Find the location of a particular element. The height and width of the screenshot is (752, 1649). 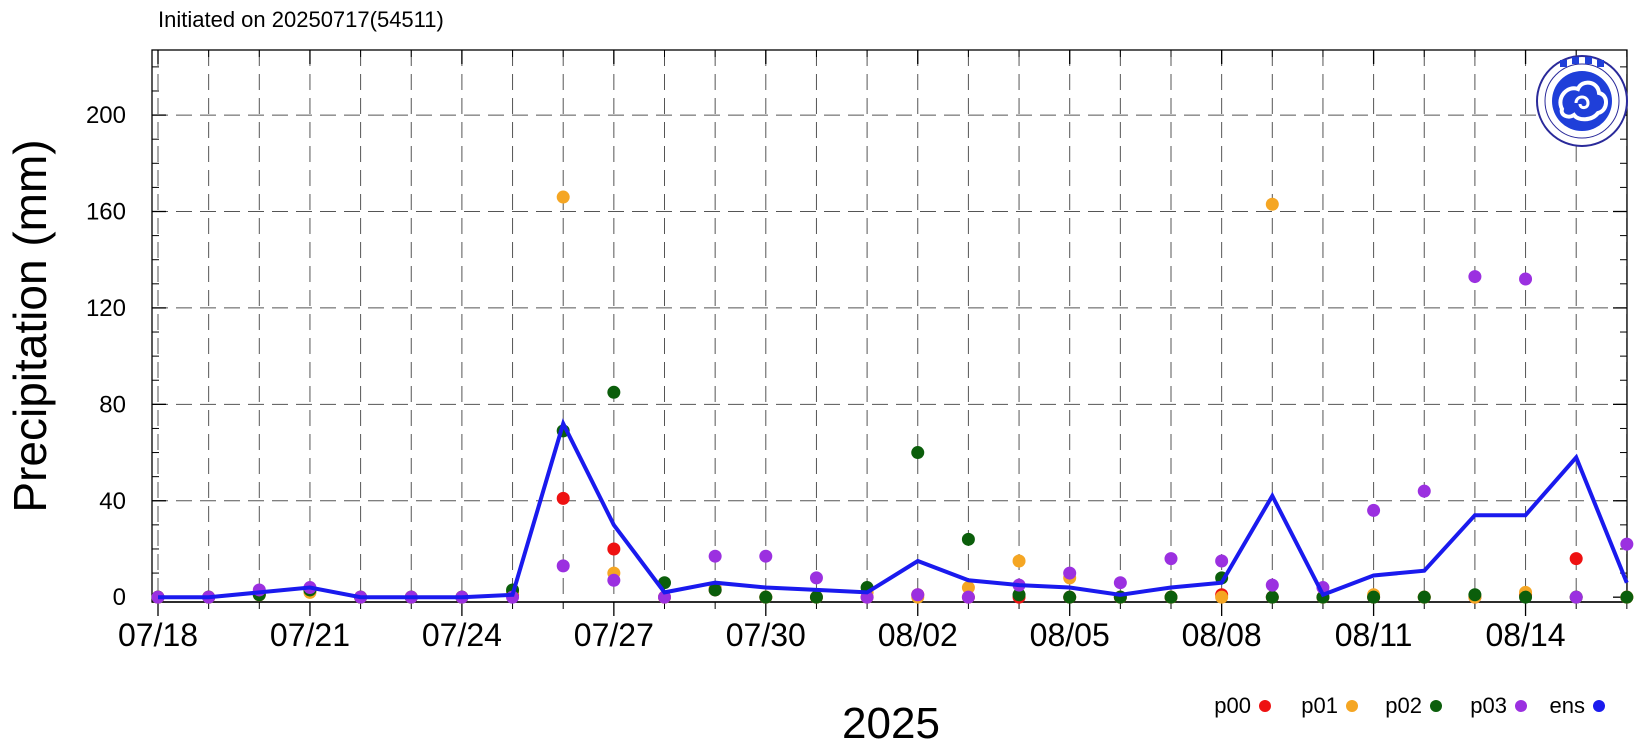

y-tick-label: 120 is located at coordinates (106, 308).